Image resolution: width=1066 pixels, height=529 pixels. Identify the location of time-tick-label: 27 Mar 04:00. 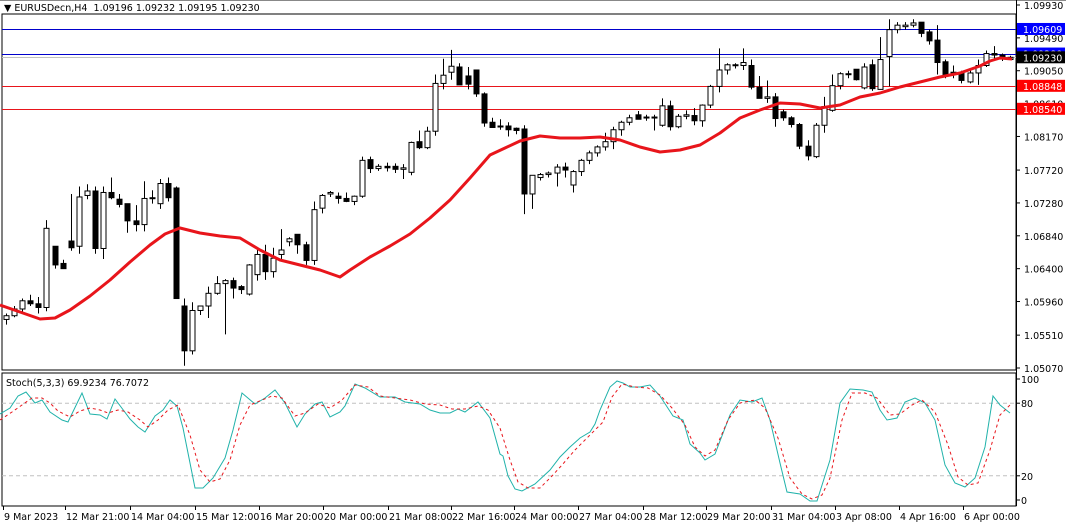
(610, 517).